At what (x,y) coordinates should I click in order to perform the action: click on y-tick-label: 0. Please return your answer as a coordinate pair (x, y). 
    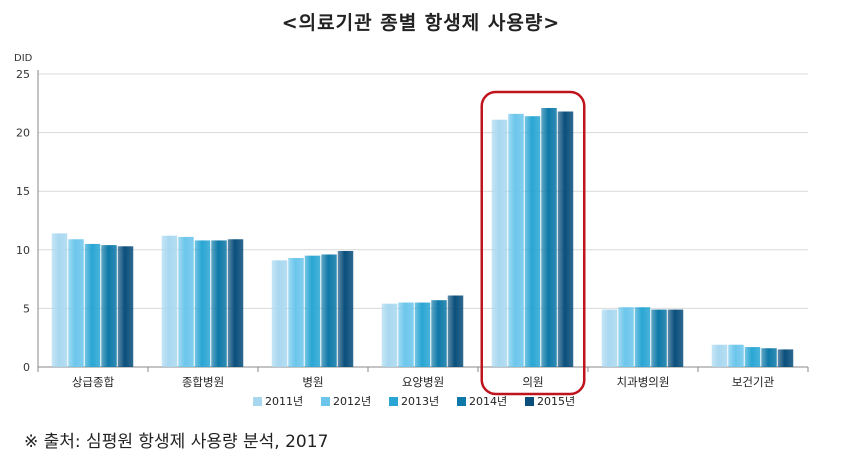
    Looking at the image, I should click on (26, 367).